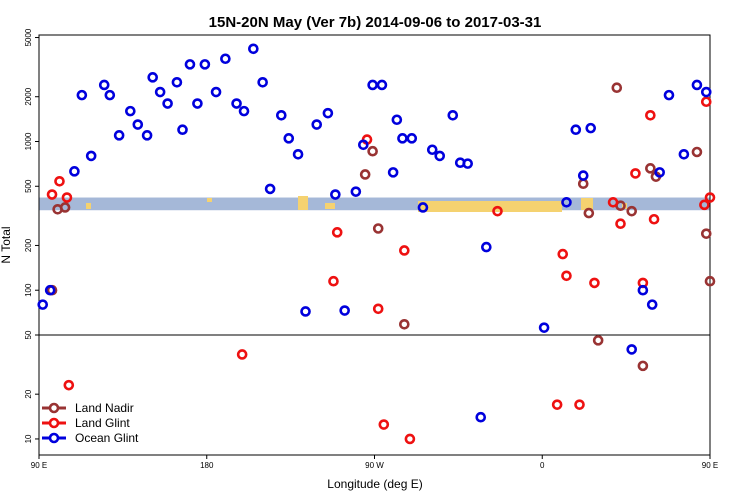 The width and height of the screenshot is (750, 500). I want to click on y-tick-label-6: 1000, so click(28, 141).